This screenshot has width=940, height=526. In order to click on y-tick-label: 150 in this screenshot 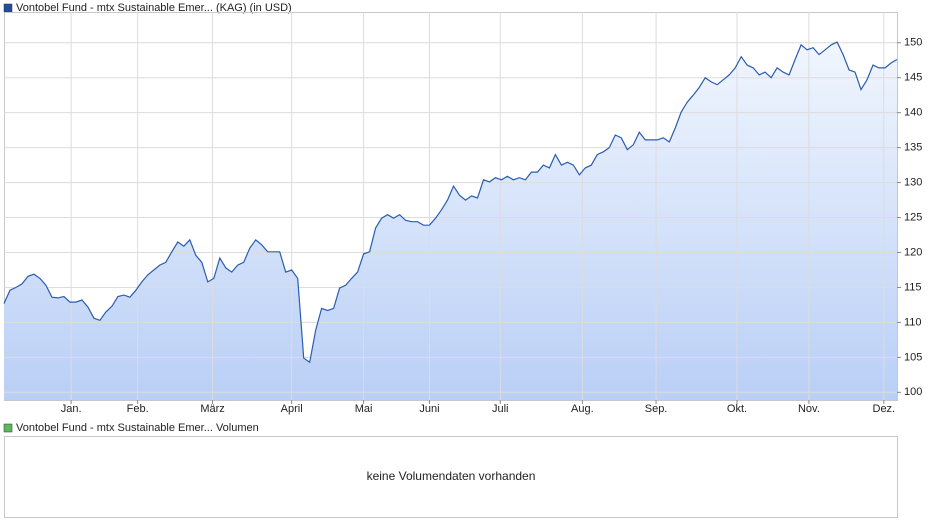, I will do `click(913, 43)`.